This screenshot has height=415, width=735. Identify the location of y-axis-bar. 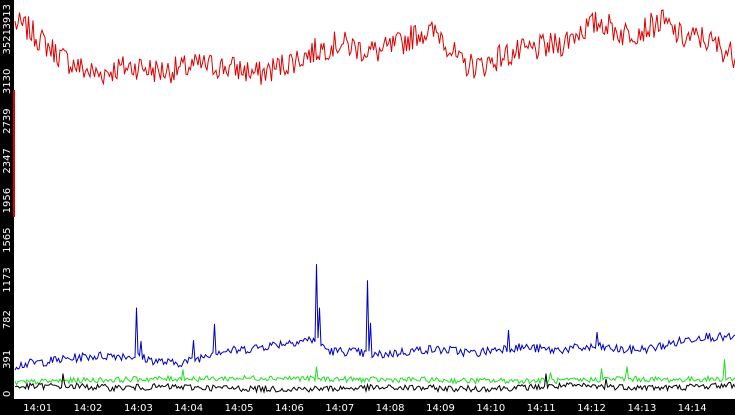
(7, 207).